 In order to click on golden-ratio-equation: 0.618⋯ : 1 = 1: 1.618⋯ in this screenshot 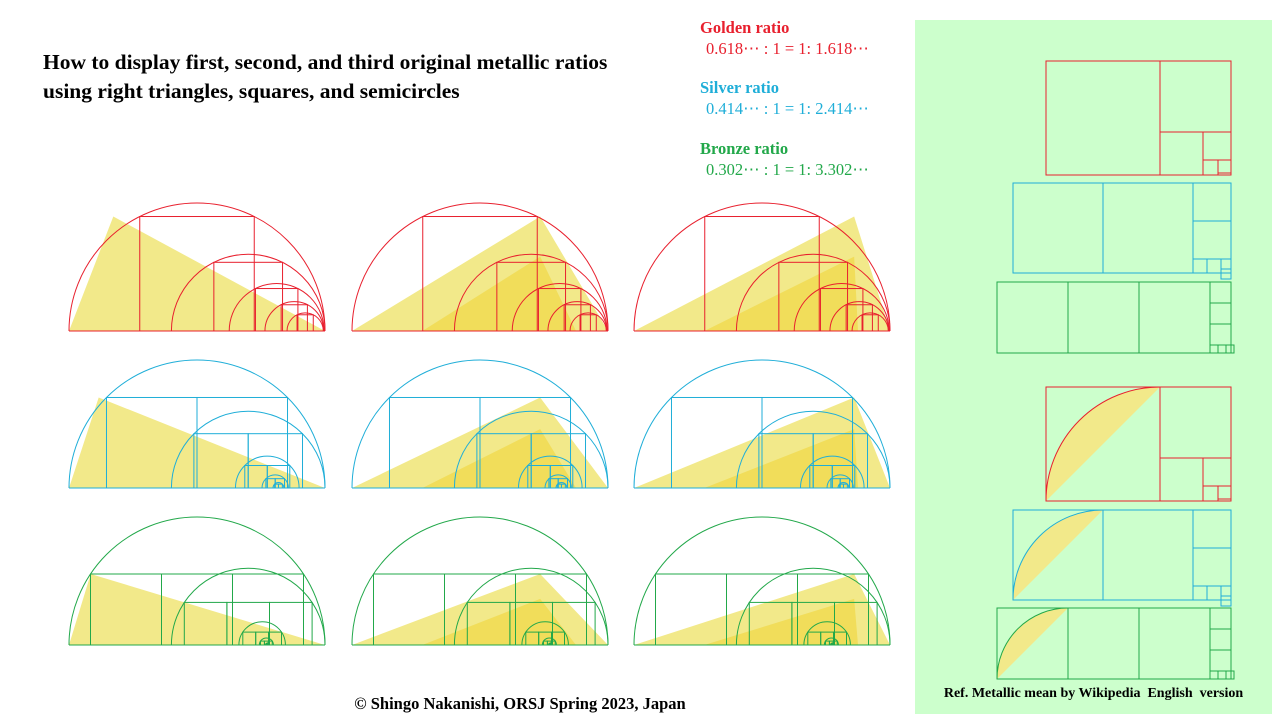, I will do `click(787, 48)`.